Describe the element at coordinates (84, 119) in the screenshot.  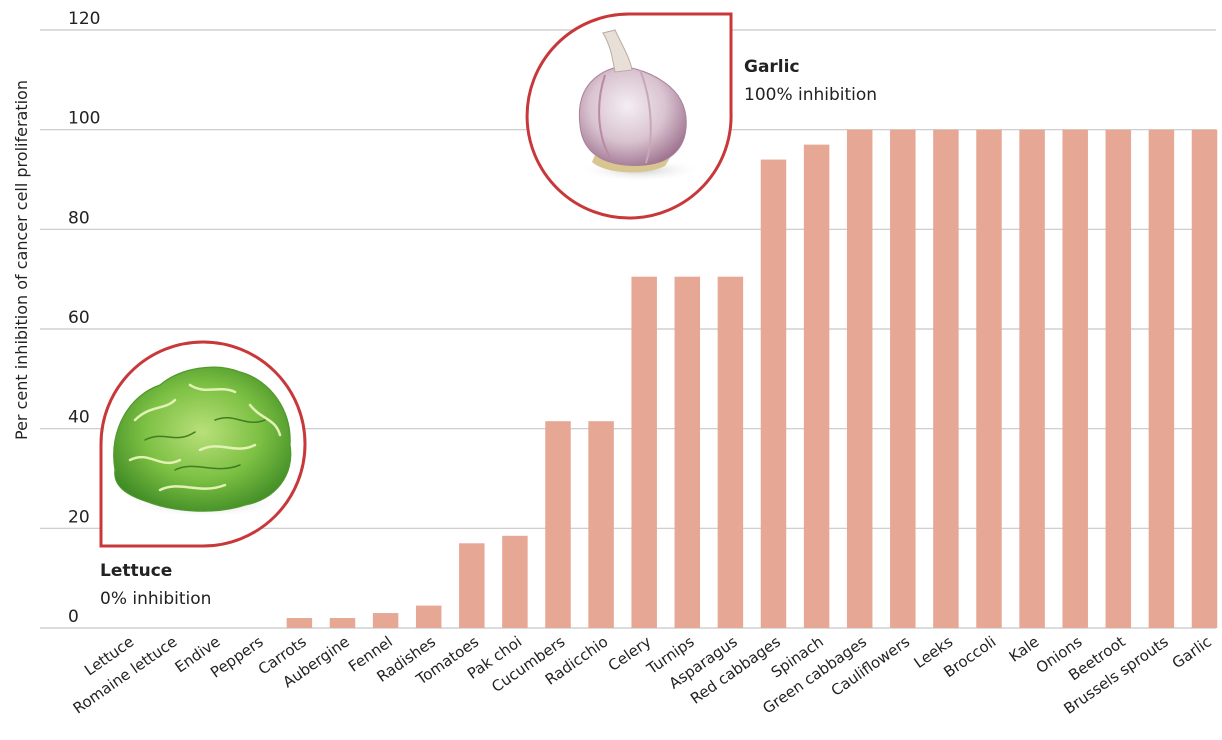
I see `y-tick-label: 100` at that location.